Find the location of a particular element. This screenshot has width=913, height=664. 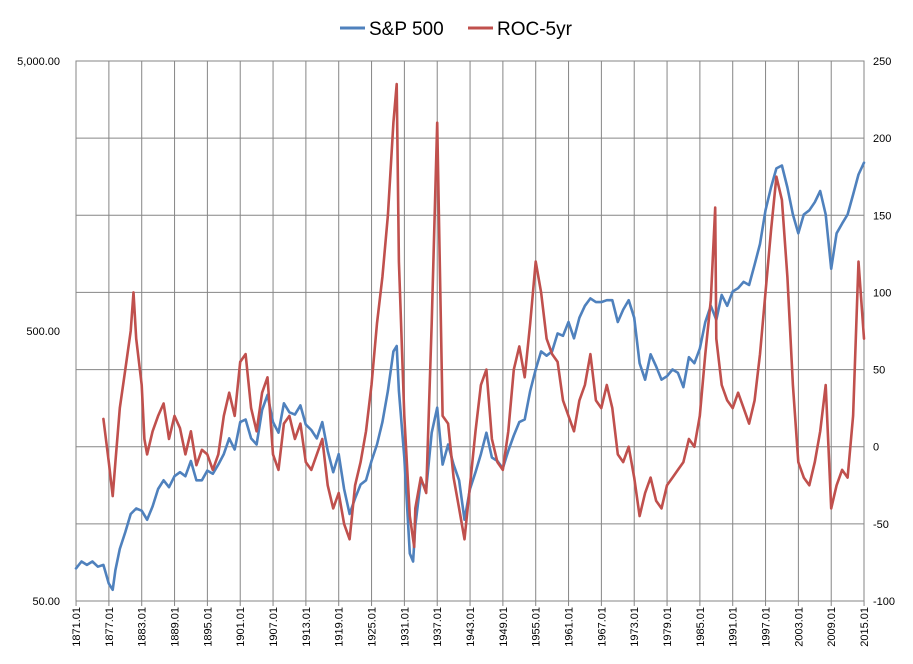

x-tick-label: 1877.01 is located at coordinates (110, 627).